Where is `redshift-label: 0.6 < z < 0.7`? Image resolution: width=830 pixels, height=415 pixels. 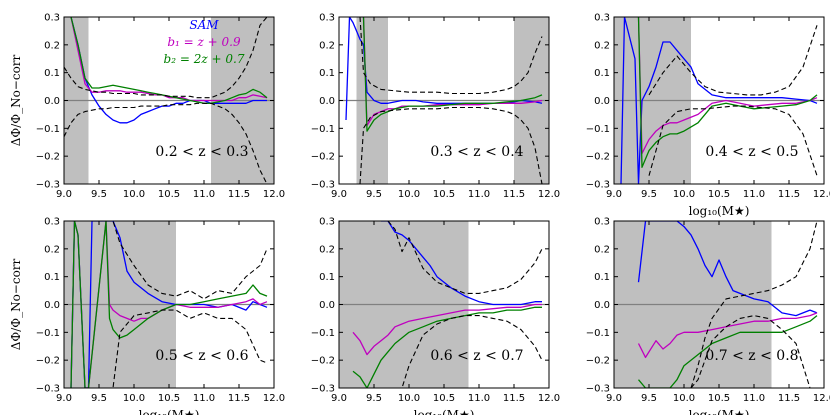 redshift-label: 0.6 < z < 0.7 is located at coordinates (476, 356).